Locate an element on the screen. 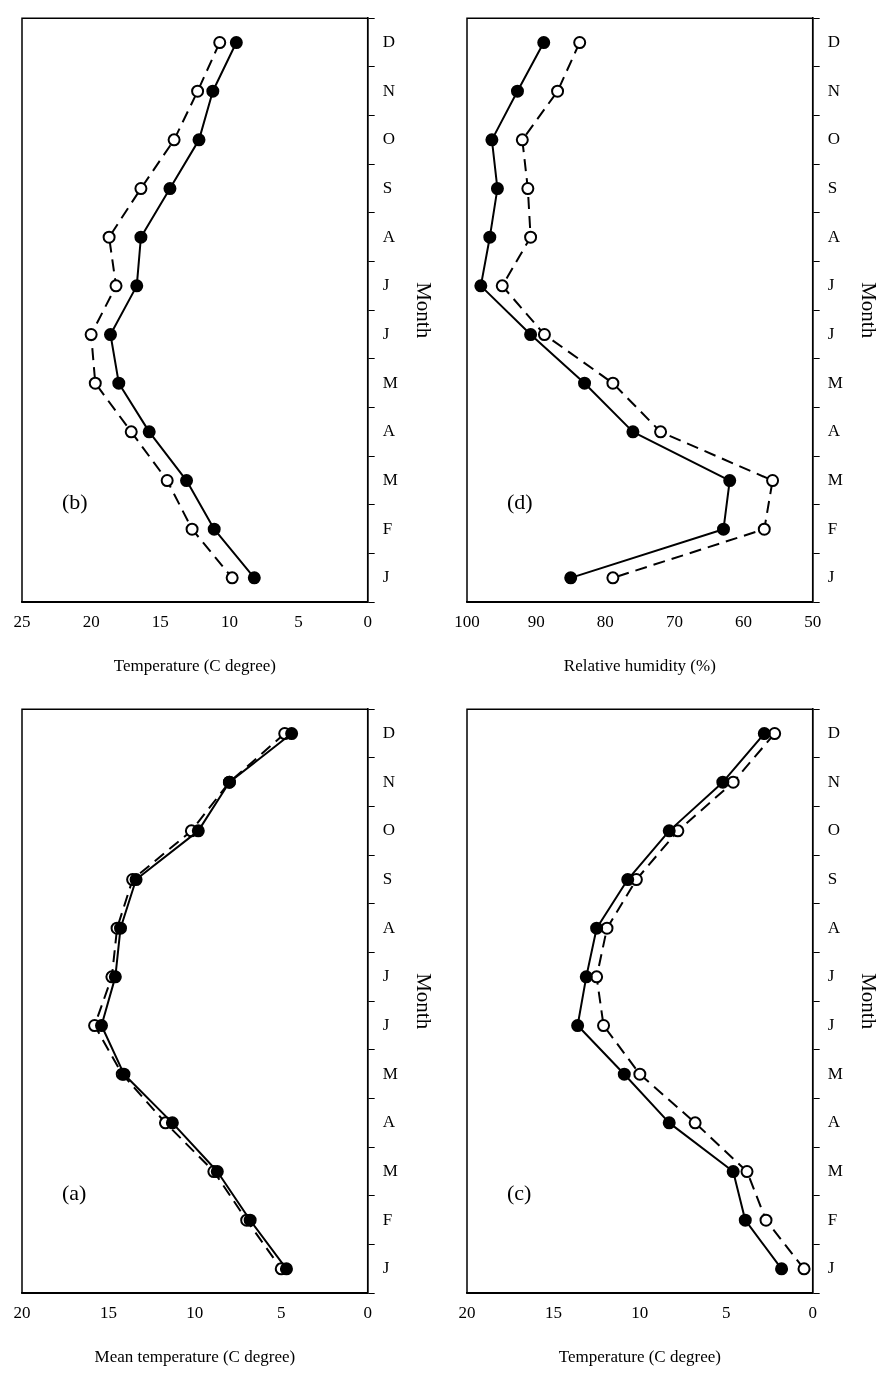 This screenshot has width=891, height=1382. annotation: (c) is located at coordinates (519, 1192).